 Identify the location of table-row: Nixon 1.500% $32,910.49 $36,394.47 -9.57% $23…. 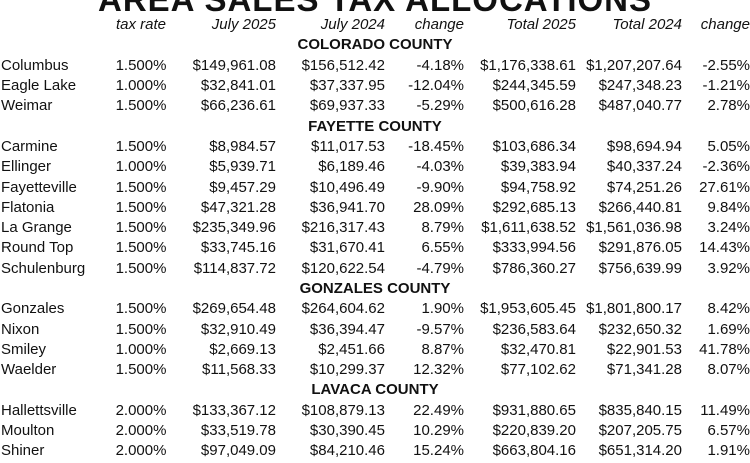
(375, 329).